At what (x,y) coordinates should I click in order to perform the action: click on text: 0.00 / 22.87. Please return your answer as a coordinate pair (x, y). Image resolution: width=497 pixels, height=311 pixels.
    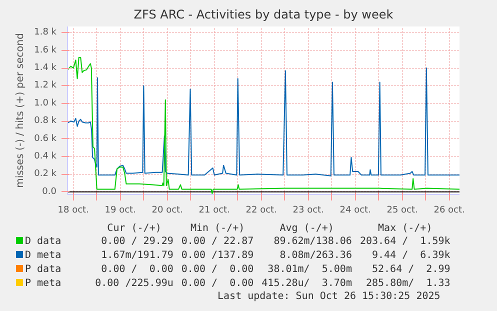
    Looking at the image, I should click on (217, 242).